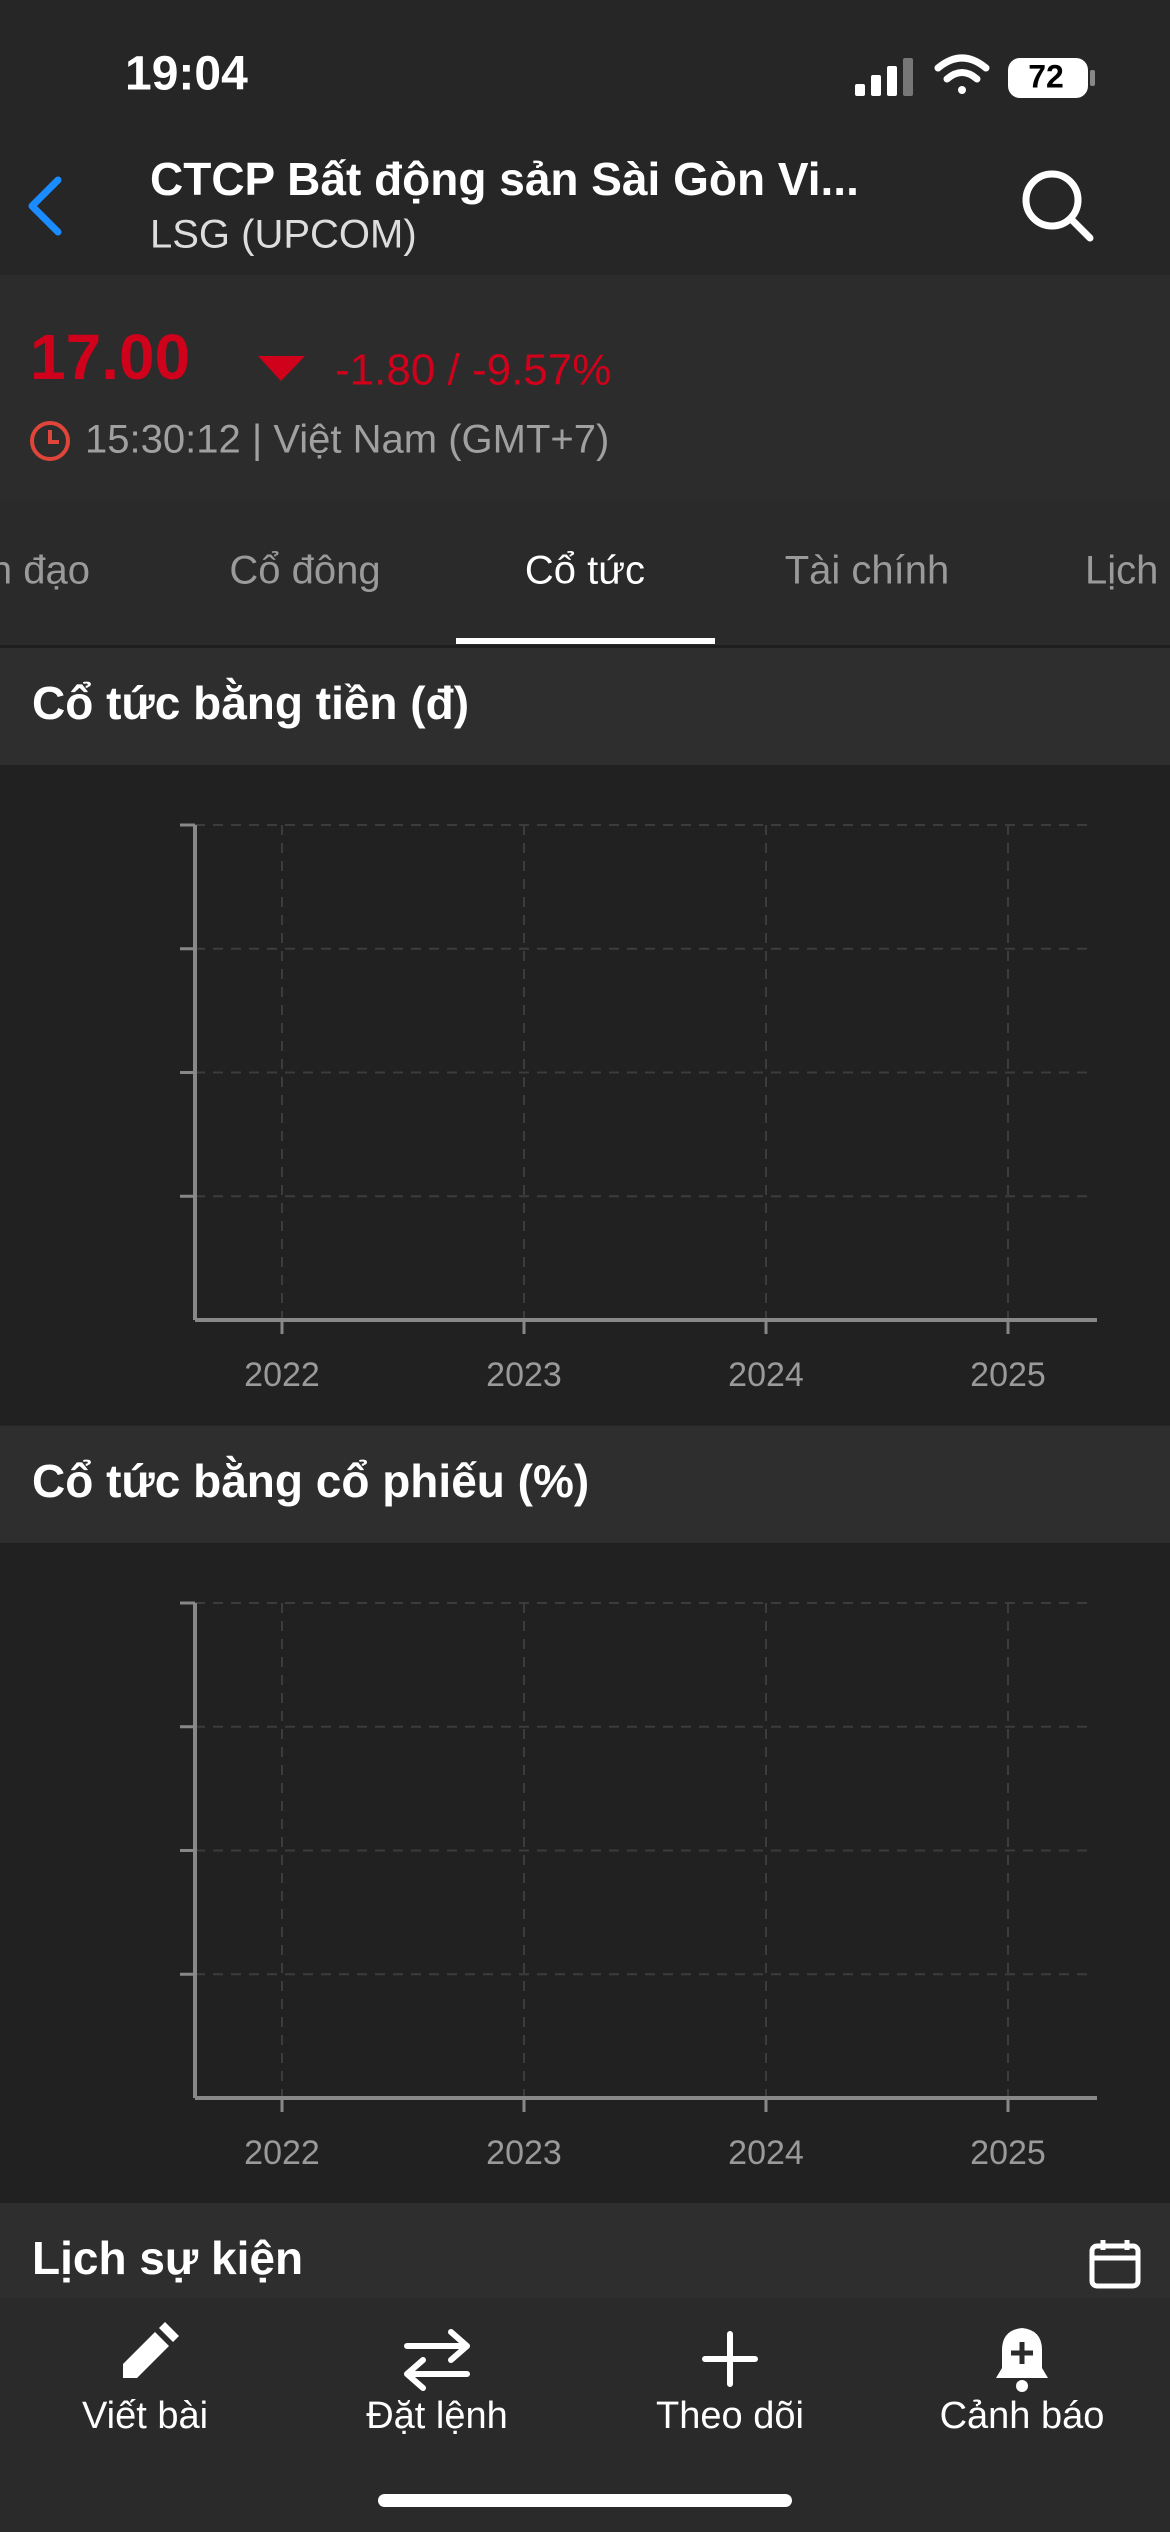 This screenshot has width=1170, height=2532. I want to click on toolbar-button: Viết bài, so click(145, 2379).